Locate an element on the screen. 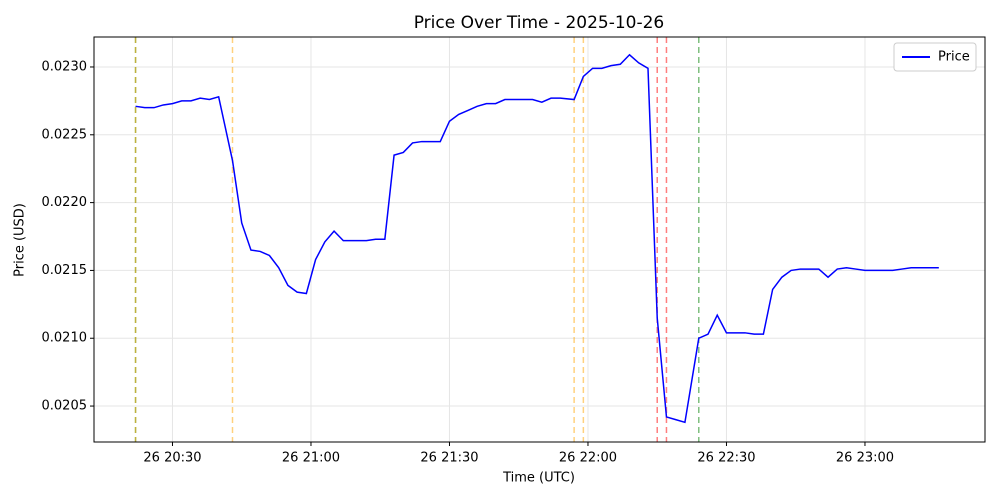 The width and height of the screenshot is (1000, 500). y-tick-label: 0.0225 is located at coordinates (65, 134).